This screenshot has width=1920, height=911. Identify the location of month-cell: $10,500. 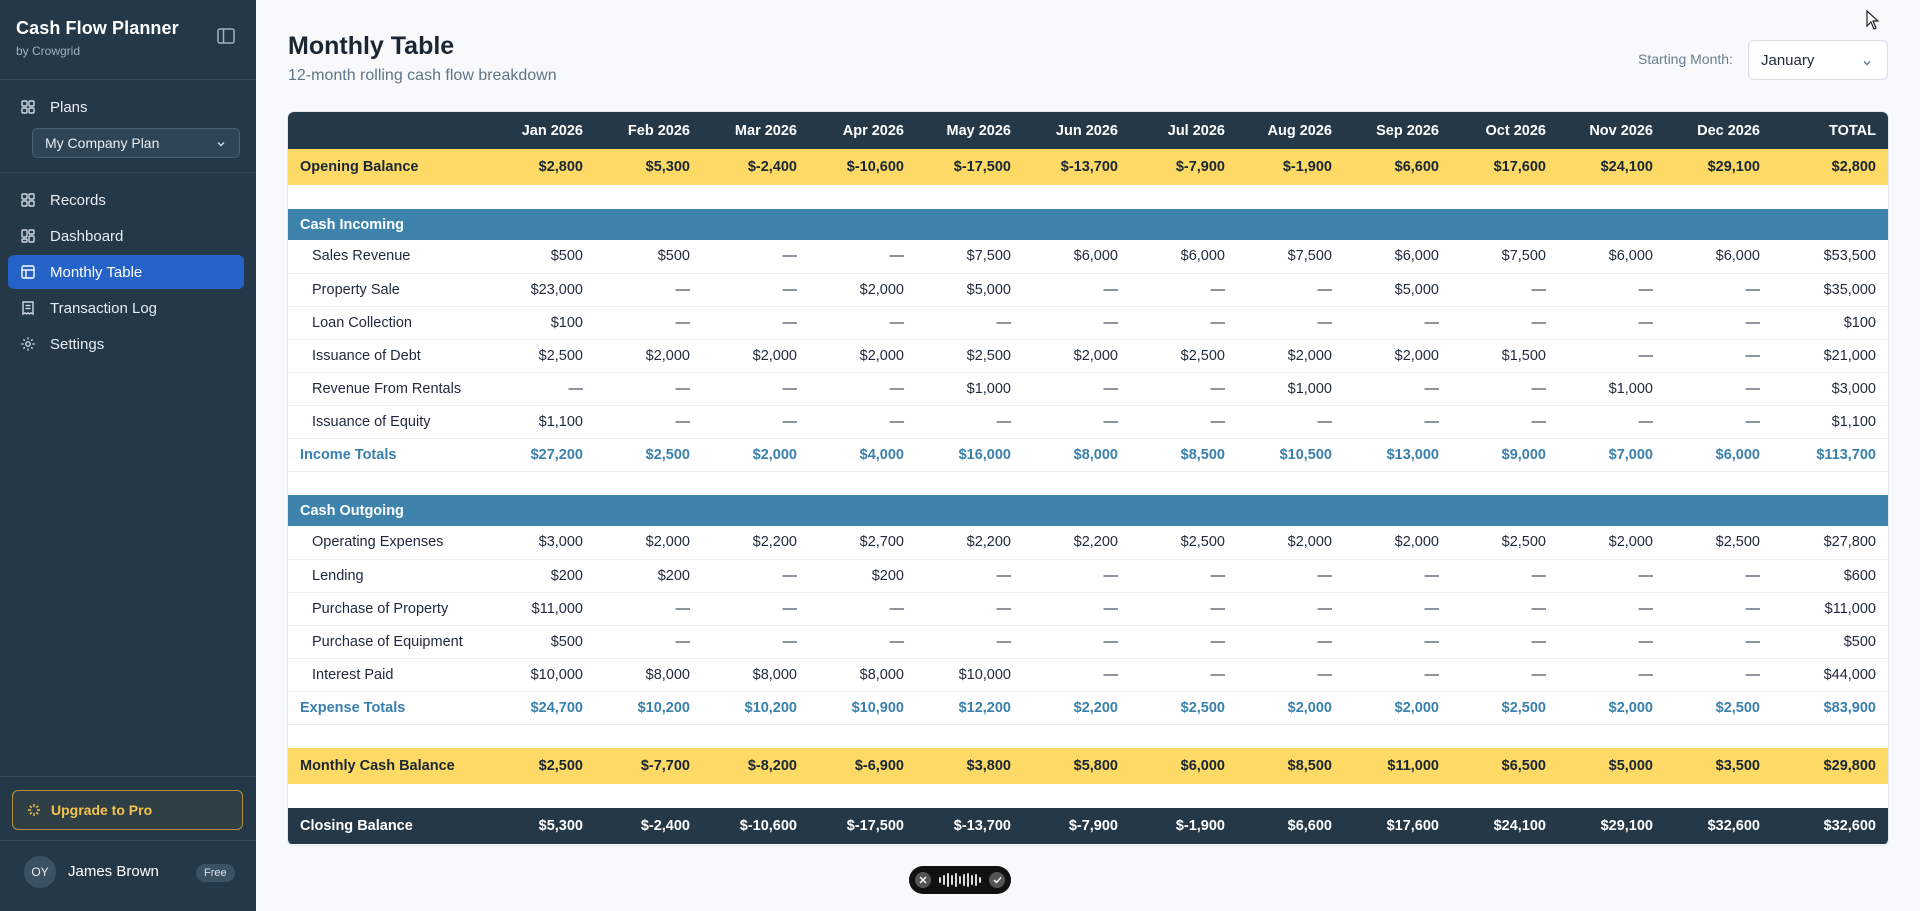
(1290, 455).